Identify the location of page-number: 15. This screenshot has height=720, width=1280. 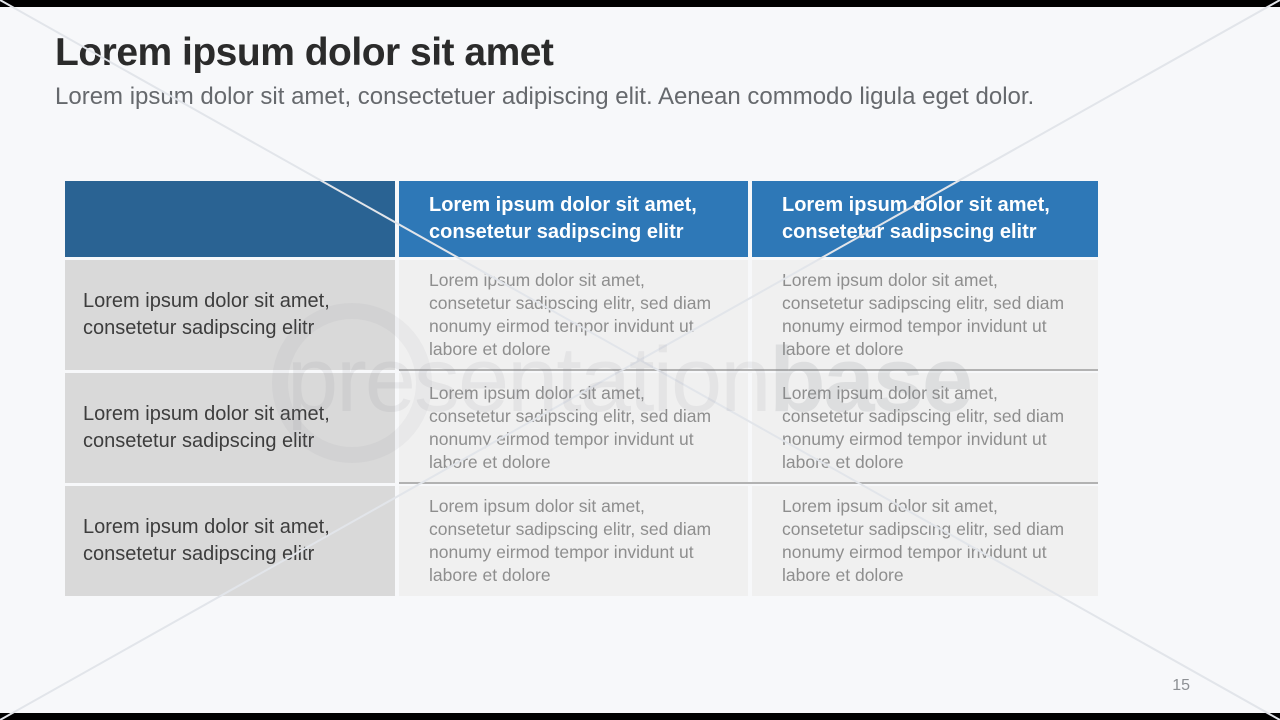
(1181, 685).